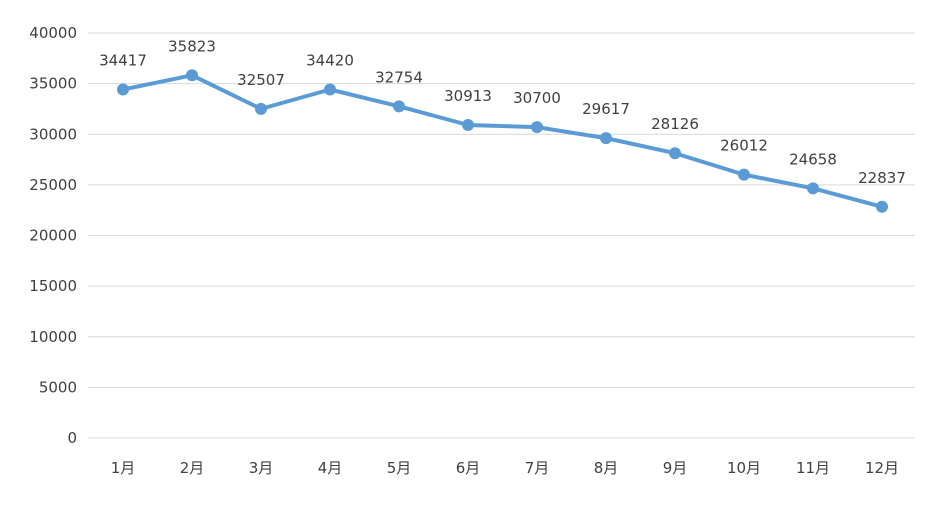  Describe the element at coordinates (330, 468) in the screenshot. I see `x-tick-label: 4月` at that location.